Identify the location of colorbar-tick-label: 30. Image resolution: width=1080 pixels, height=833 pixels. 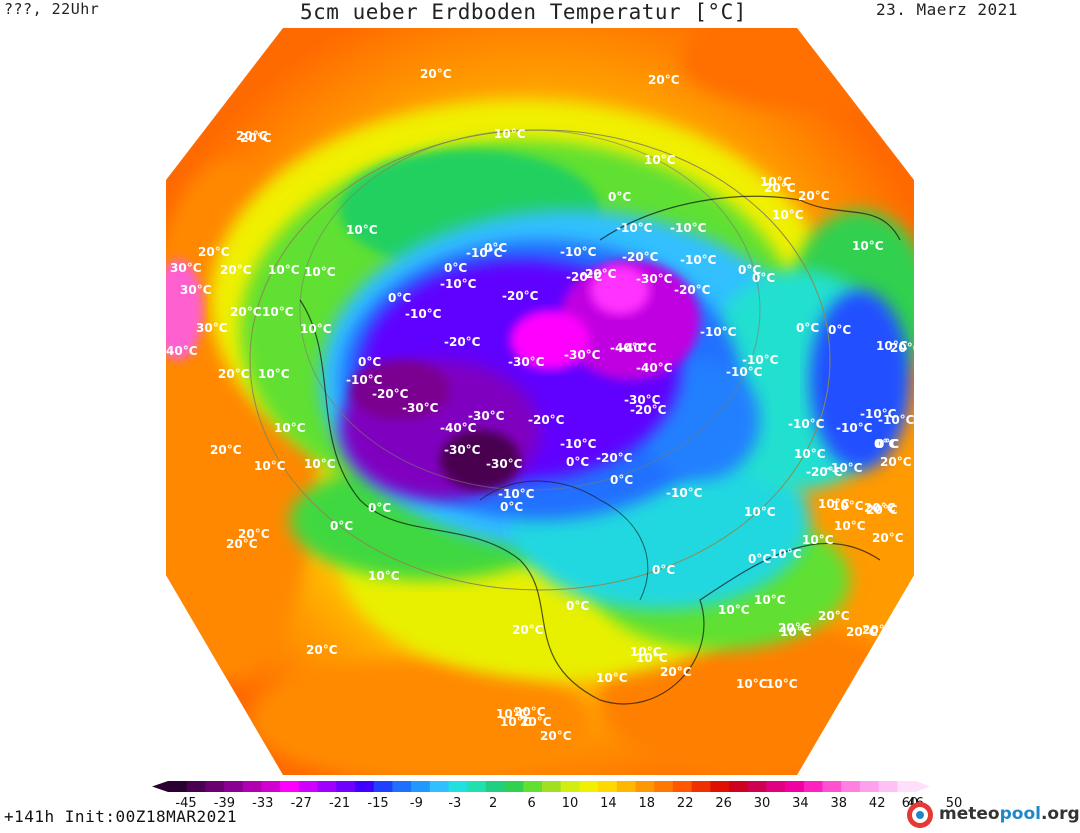
(762, 803).